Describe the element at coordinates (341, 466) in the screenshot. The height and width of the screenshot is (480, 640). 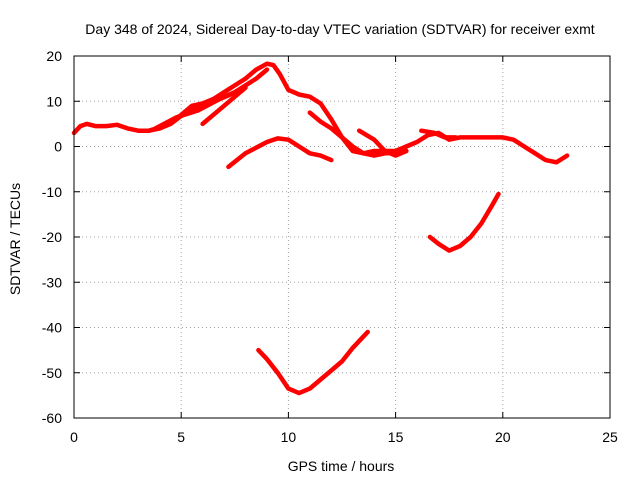
I see `x-axis-label: GPS time / hours` at that location.